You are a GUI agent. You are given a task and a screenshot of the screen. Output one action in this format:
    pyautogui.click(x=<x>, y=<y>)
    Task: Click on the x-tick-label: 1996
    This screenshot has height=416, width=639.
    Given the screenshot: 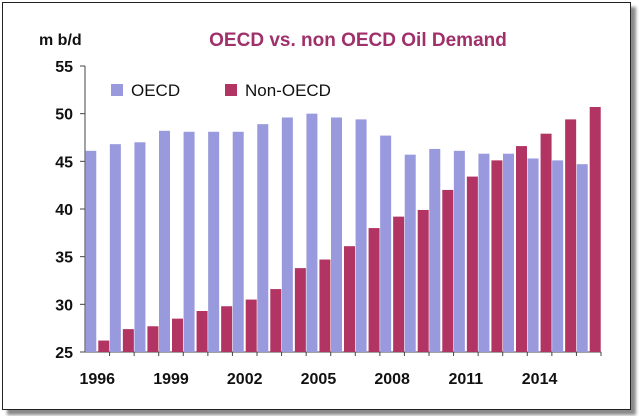 What is the action you would take?
    pyautogui.click(x=97, y=379)
    